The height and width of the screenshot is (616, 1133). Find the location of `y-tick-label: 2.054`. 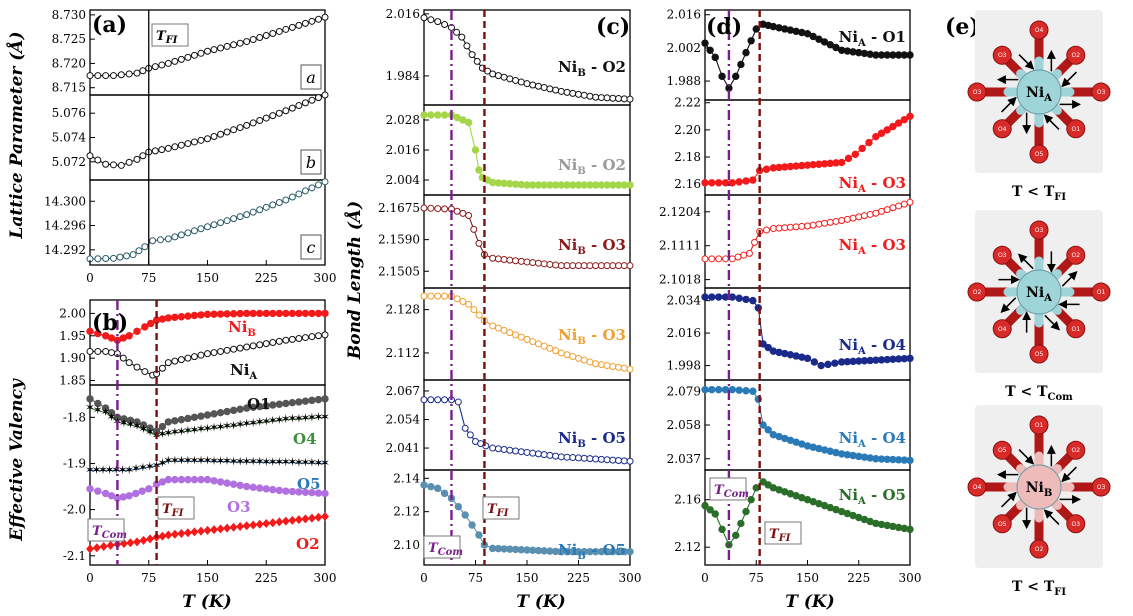

y-tick-label: 2.054 is located at coordinates (403, 420).